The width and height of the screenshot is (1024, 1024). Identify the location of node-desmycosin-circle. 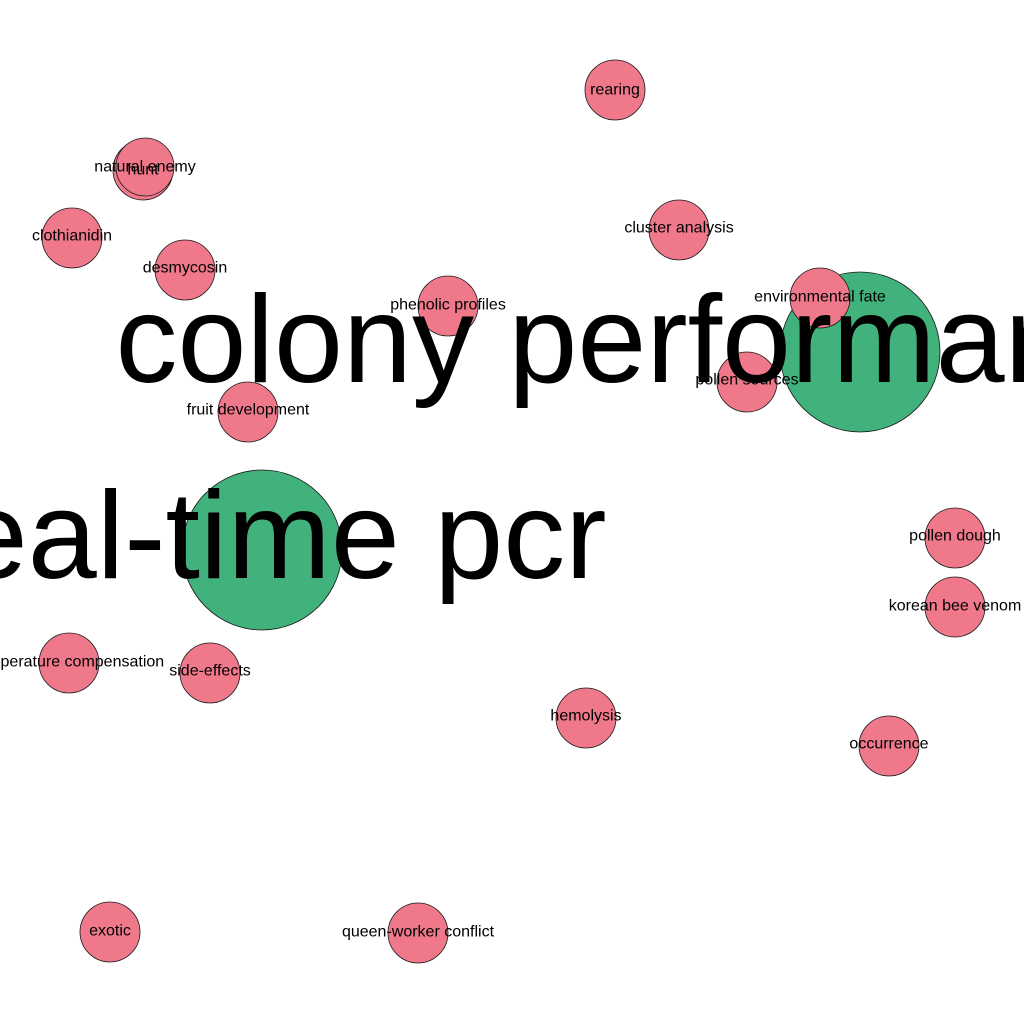
(185, 270).